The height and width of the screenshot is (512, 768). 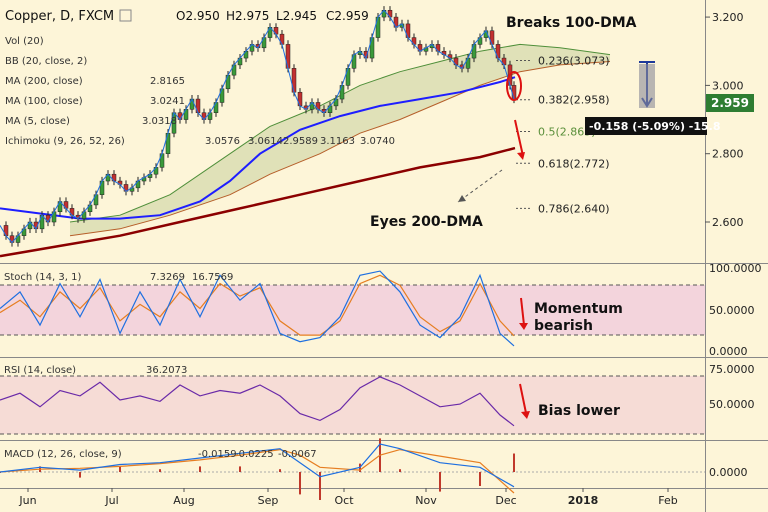 I want to click on down-arrow, so click(x=519, y=138).